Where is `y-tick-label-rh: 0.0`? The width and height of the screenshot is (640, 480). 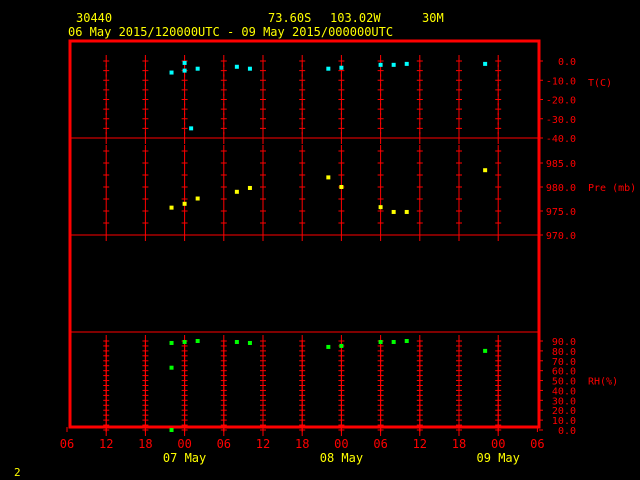
y-tick-label-rh: 0.0 is located at coordinates (567, 431).